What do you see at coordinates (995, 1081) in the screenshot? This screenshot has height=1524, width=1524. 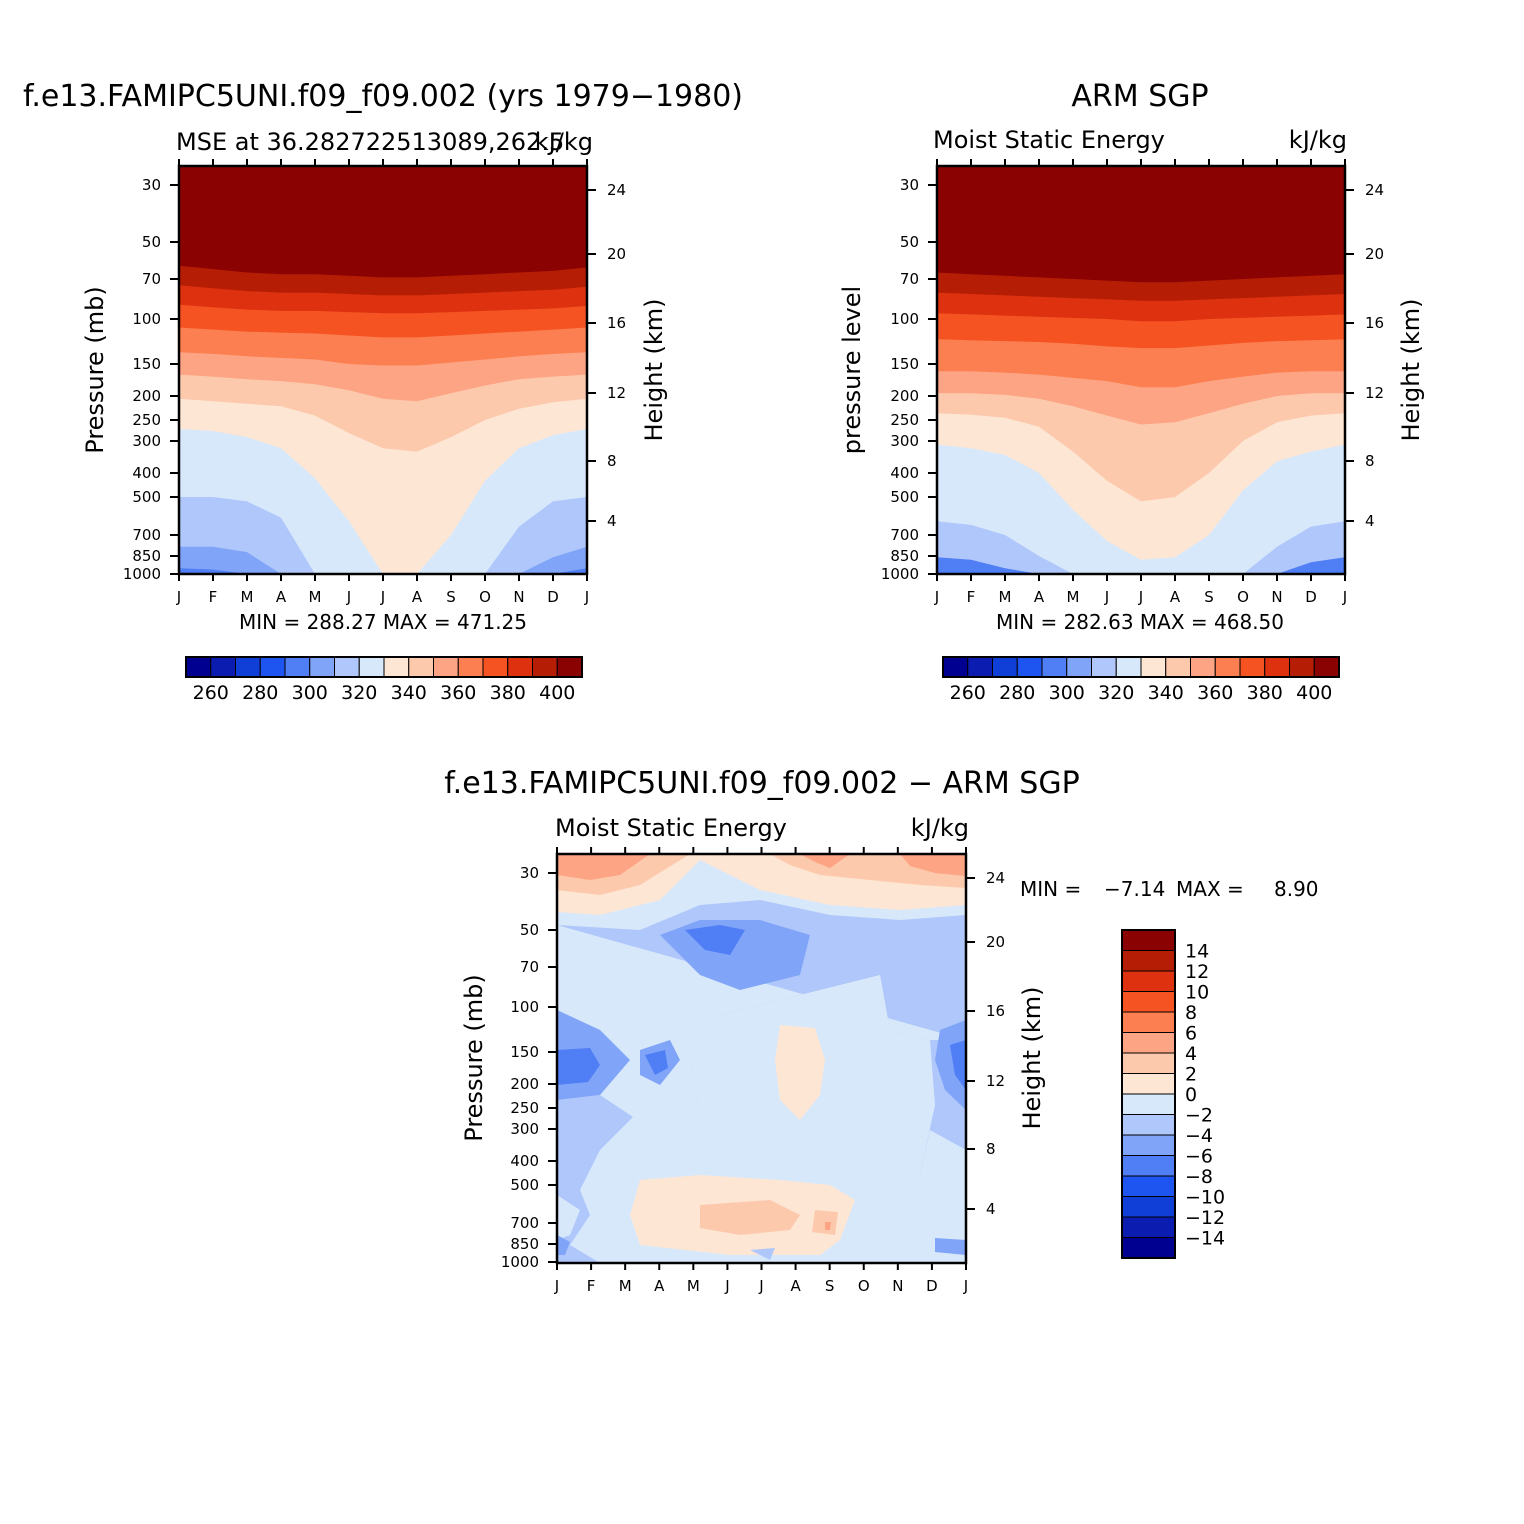 I see `diff-ytick-right-label: 12` at bounding box center [995, 1081].